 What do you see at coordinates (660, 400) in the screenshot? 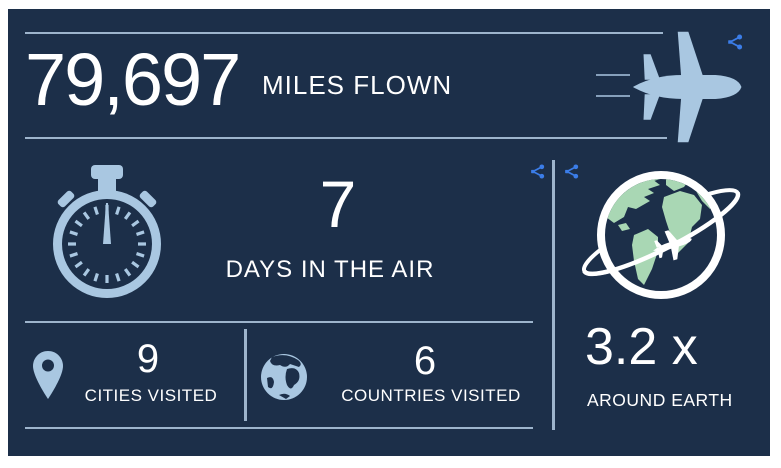
I see `around-earth-label: AROUND EARTH` at bounding box center [660, 400].